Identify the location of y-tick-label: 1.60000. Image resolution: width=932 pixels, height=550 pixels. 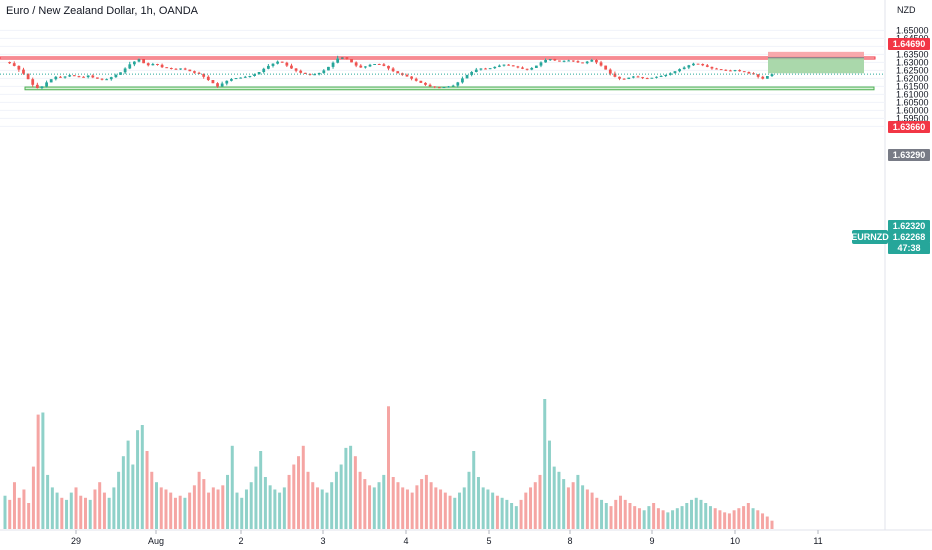
(912, 110).